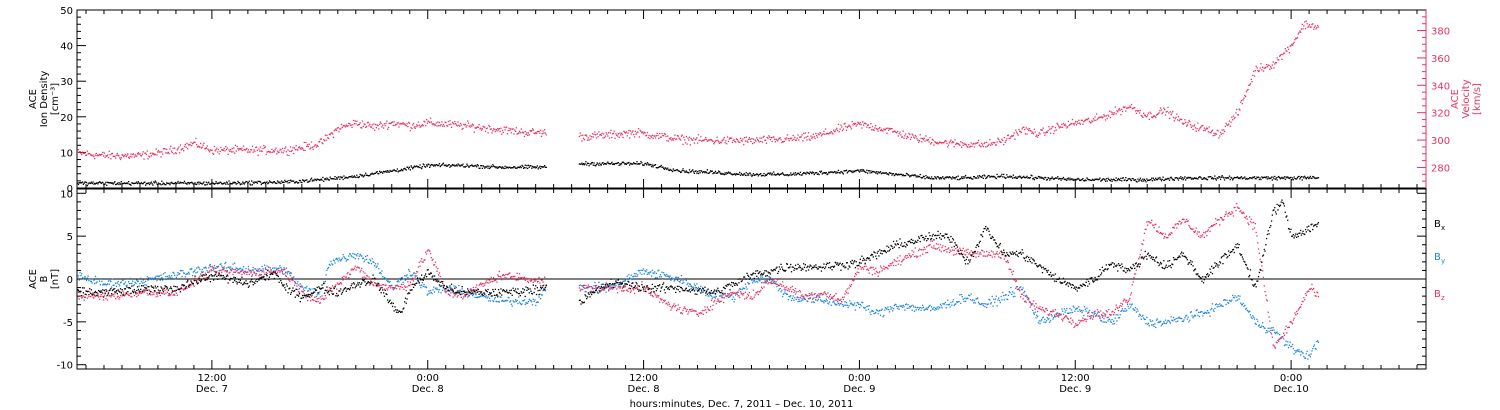 This screenshot has width=1500, height=410. Describe the element at coordinates (212, 389) in the screenshot. I see `x-tick-label-date: Dec. 7` at that location.